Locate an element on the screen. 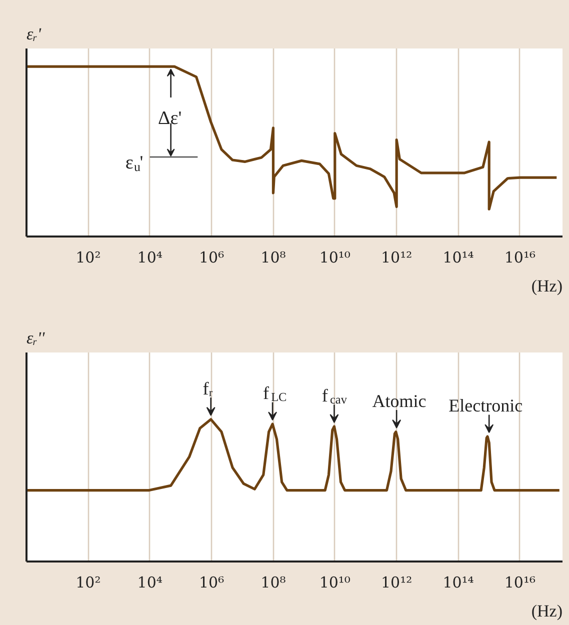 The height and width of the screenshot is (625, 569). annotation: fᵣ is located at coordinates (207, 388).